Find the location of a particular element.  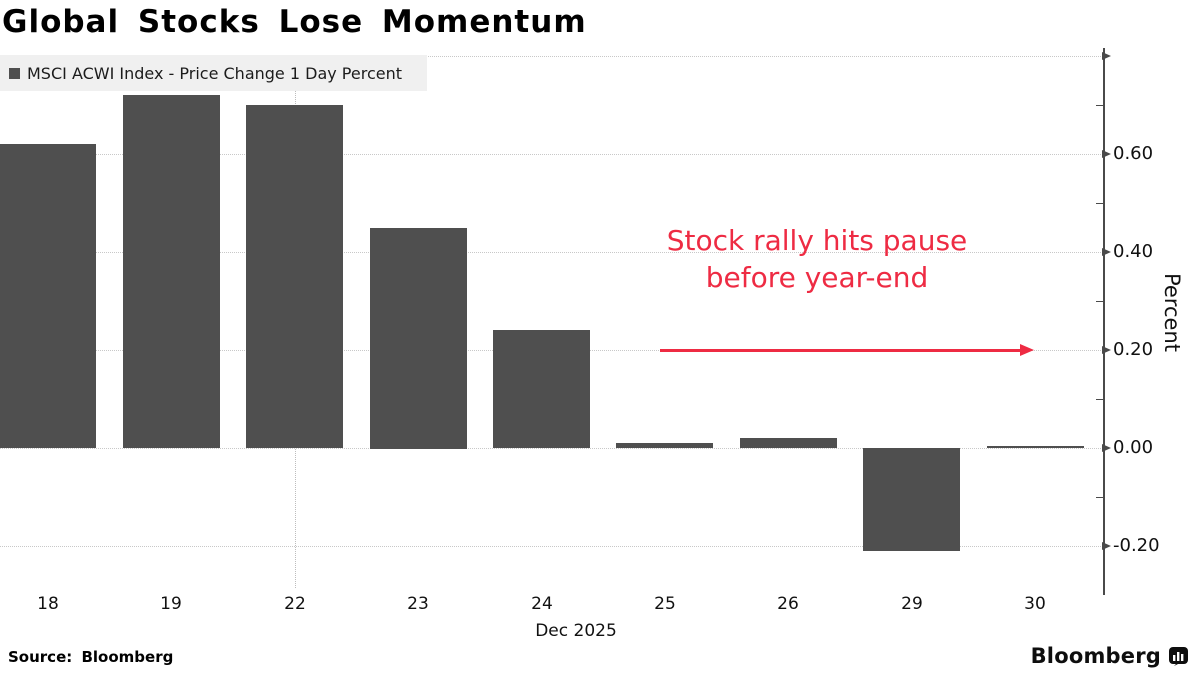

source-credit: Source: Bloomberg is located at coordinates (91, 657).